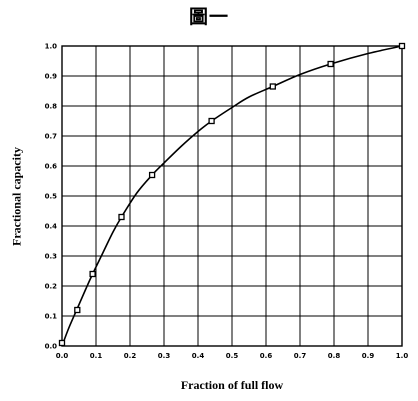 The height and width of the screenshot is (401, 418). I want to click on x-tick-label: 0.8, so click(334, 356).